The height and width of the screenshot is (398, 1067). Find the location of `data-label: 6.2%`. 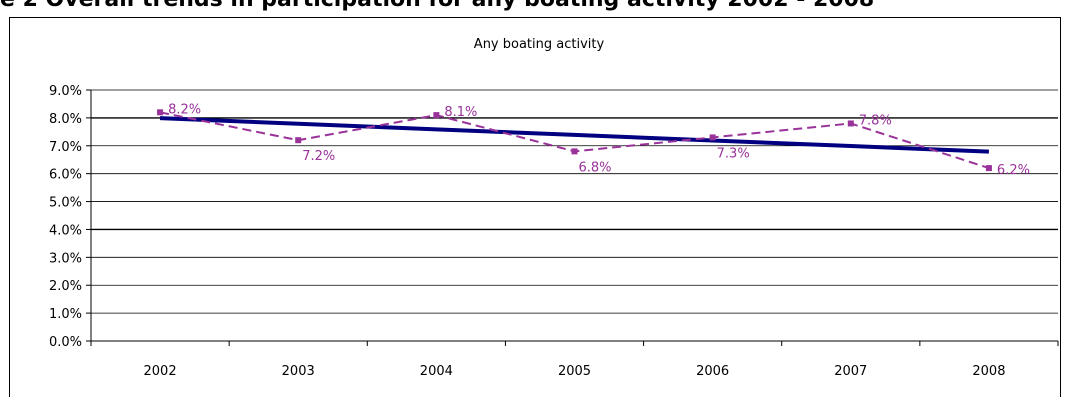

data-label: 6.2% is located at coordinates (1013, 170).